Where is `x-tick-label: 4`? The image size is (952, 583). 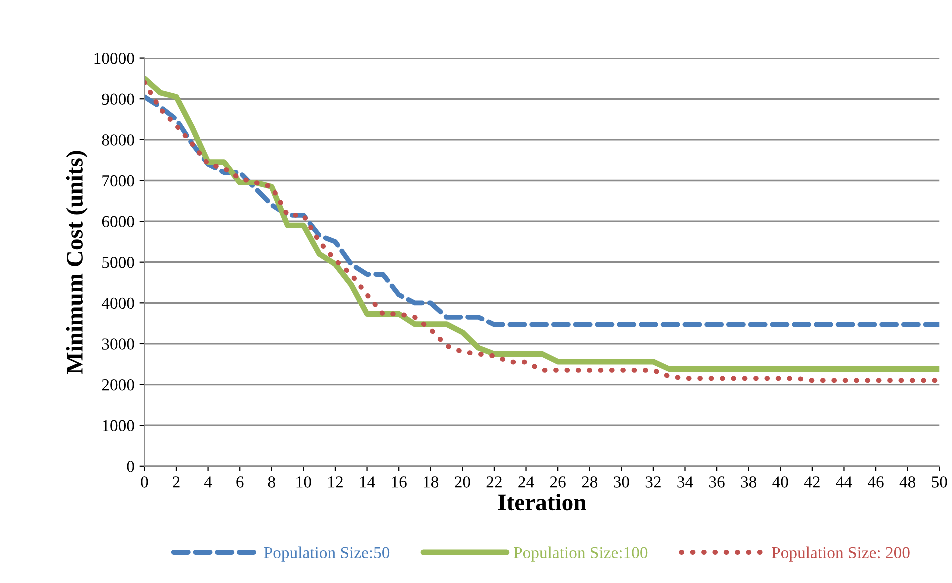
x-tick-label: 4 is located at coordinates (208, 482).